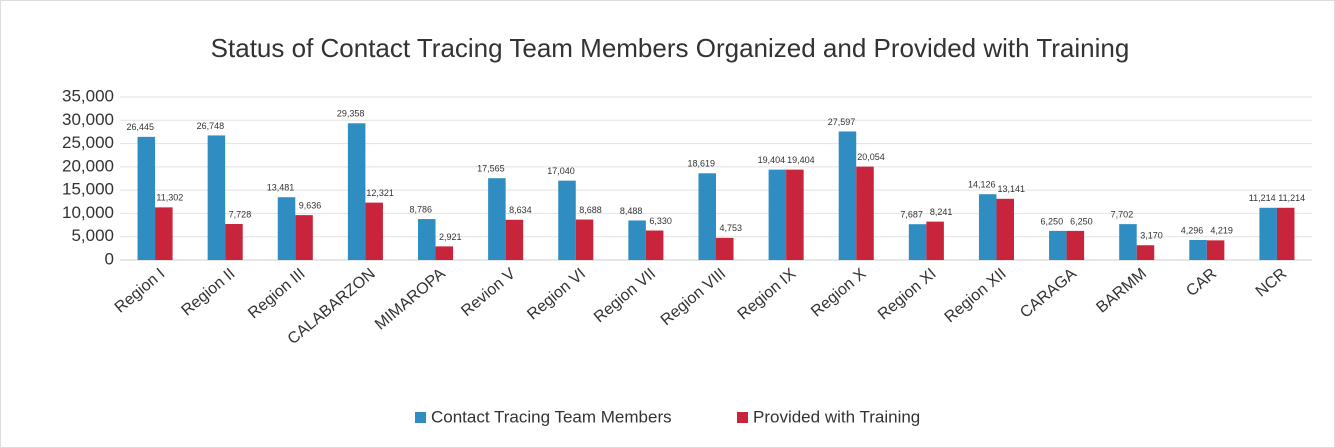  I want to click on value-label: 26,748, so click(211, 126).